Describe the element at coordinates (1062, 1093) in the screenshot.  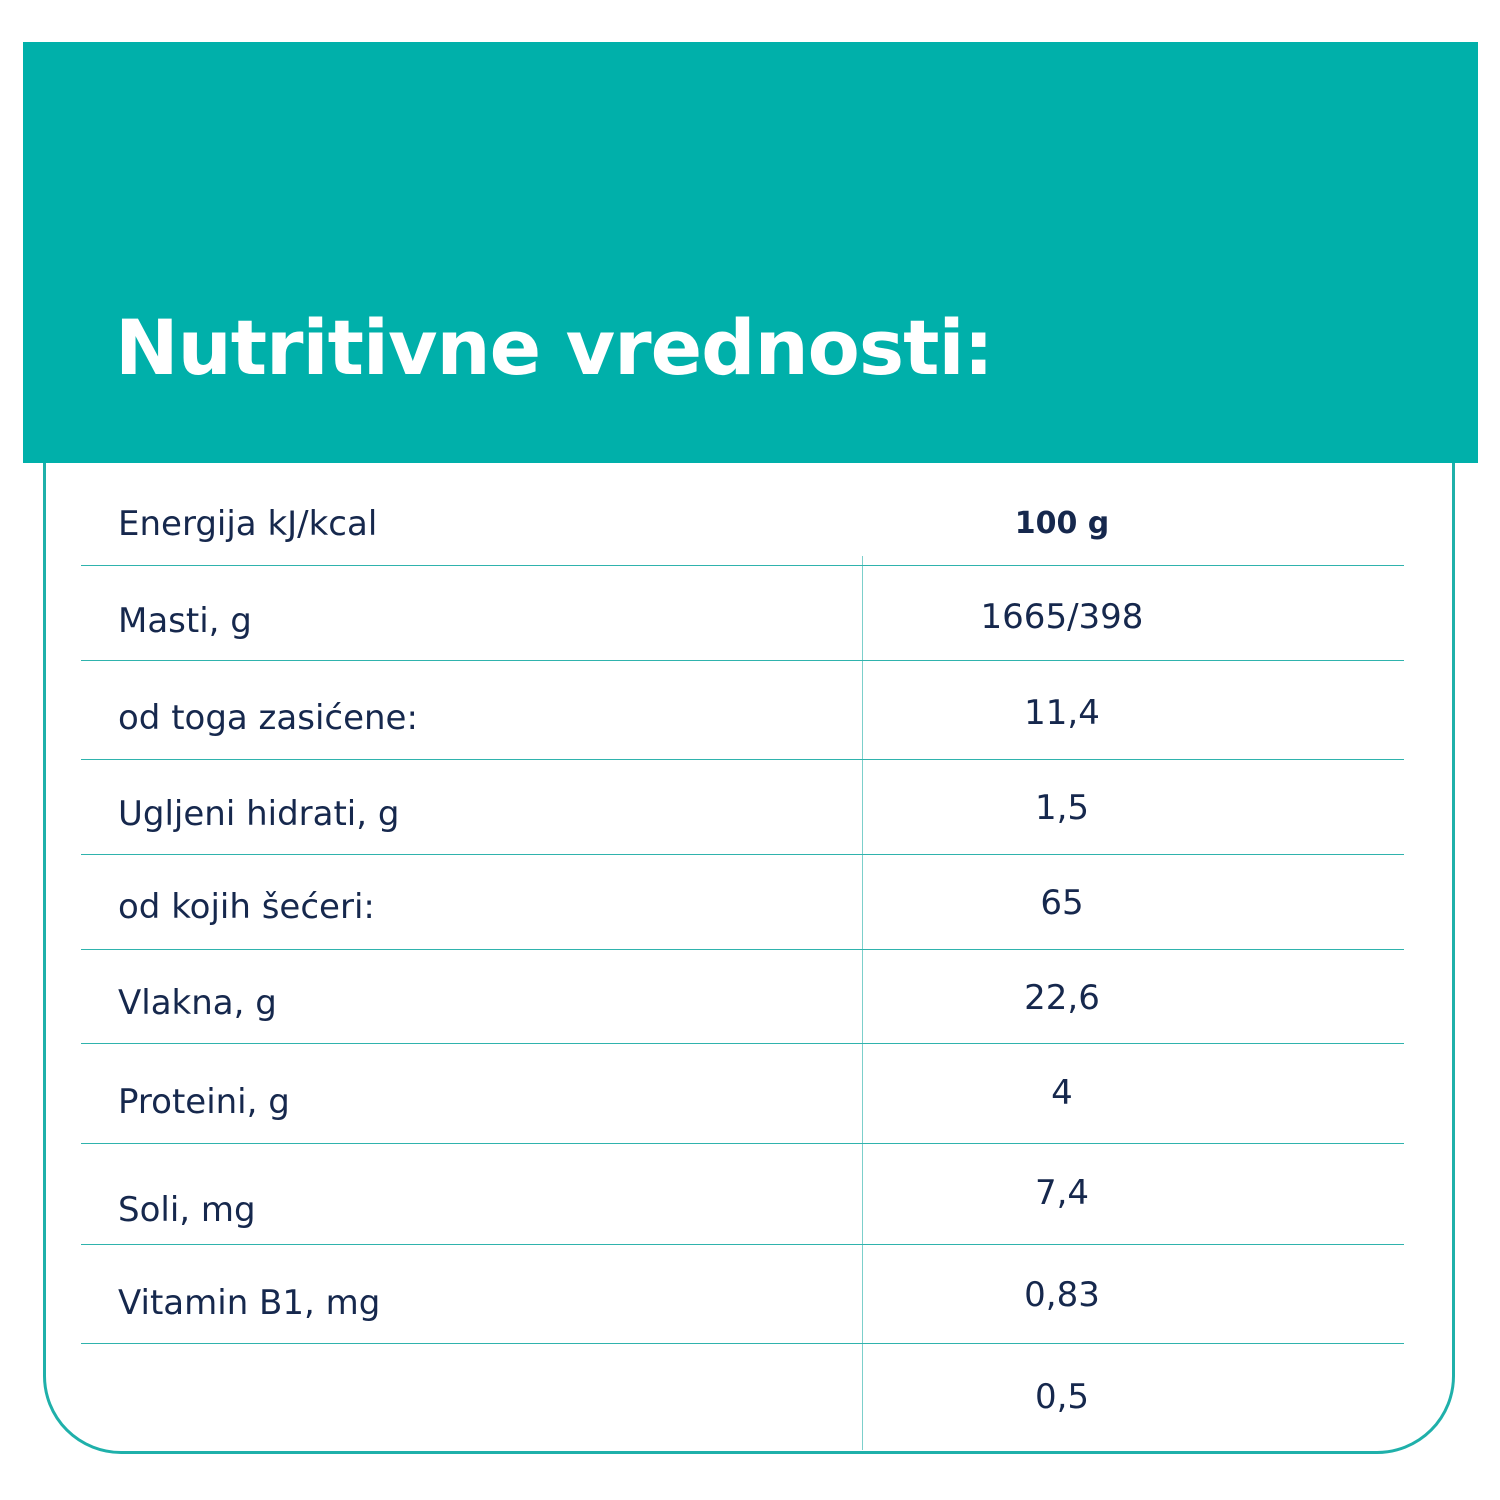
I see `row-value-protein: 4` at that location.